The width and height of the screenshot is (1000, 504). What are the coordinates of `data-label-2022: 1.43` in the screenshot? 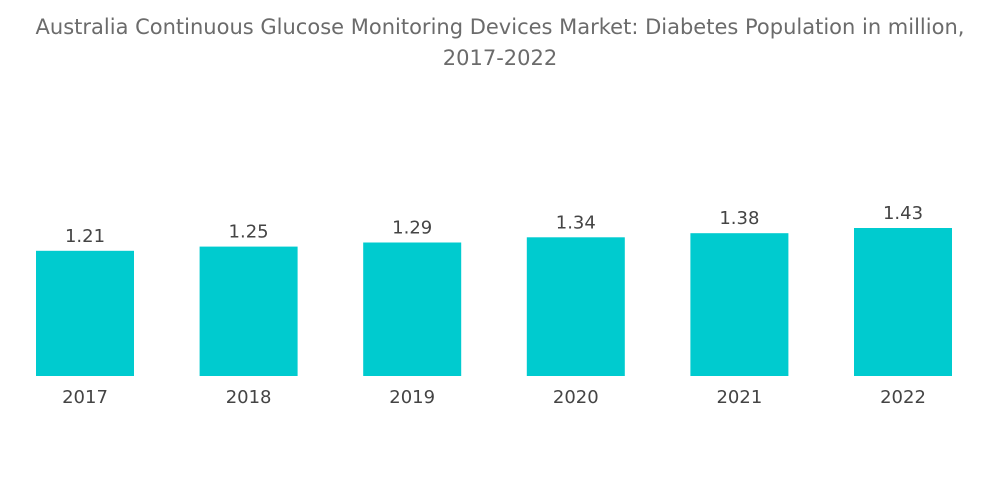 It's located at (903, 213).